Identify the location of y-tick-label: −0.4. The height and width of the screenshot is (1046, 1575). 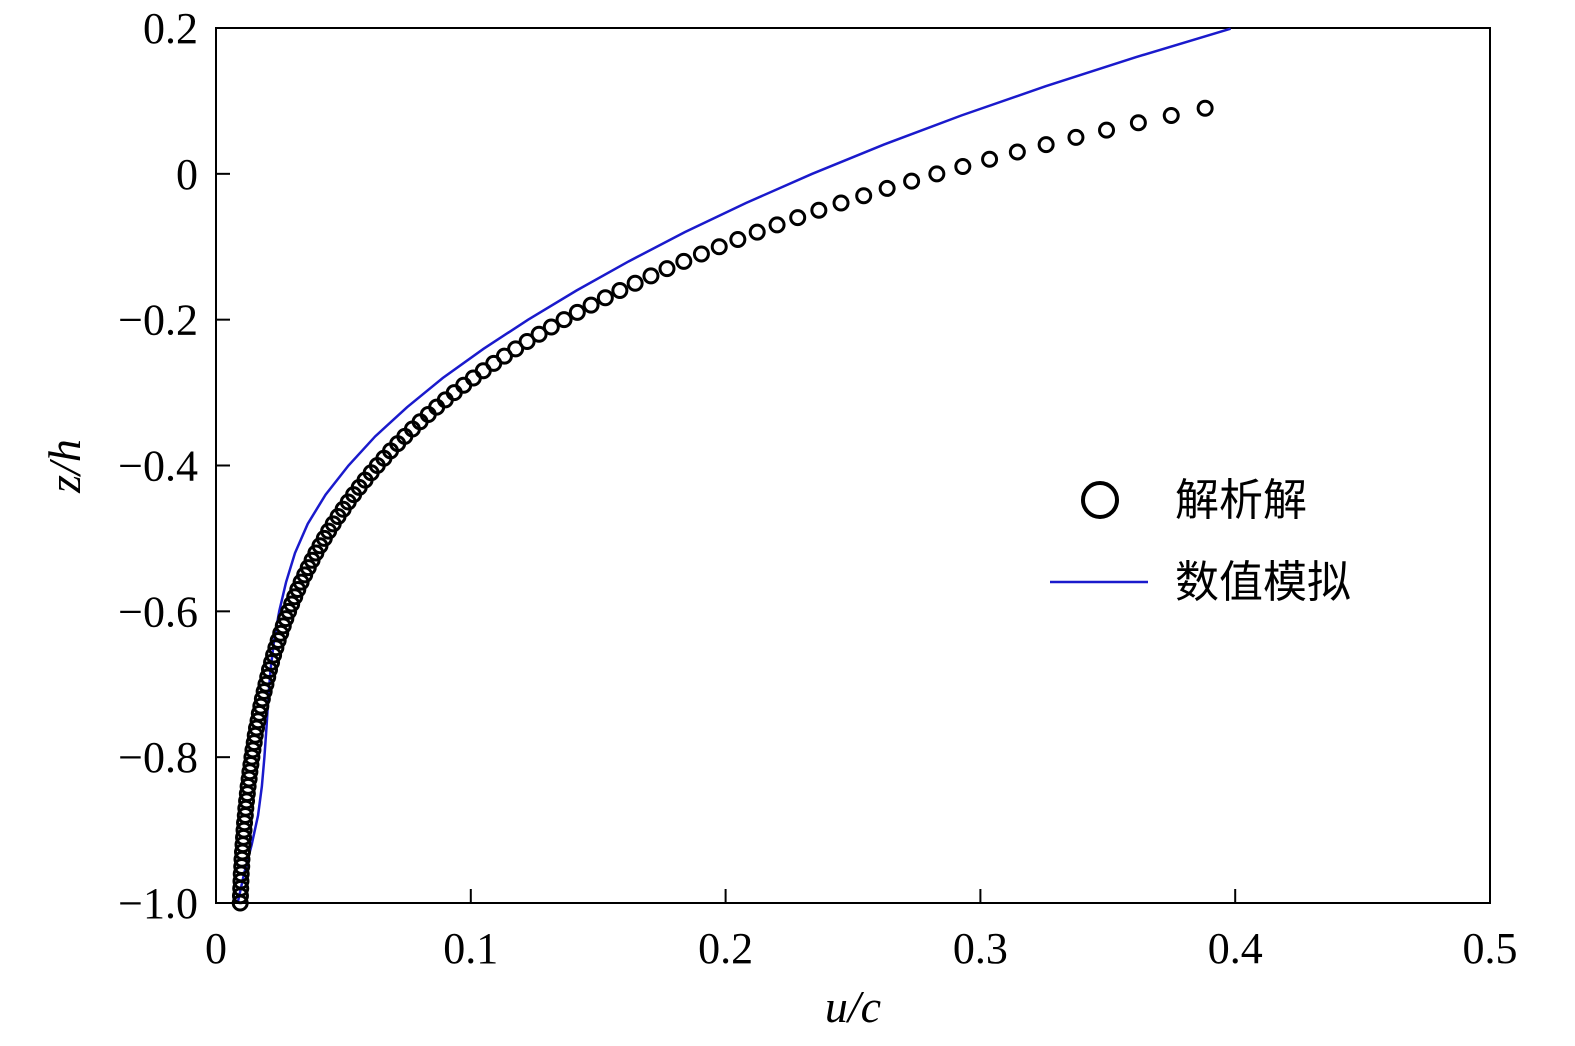
(158, 466).